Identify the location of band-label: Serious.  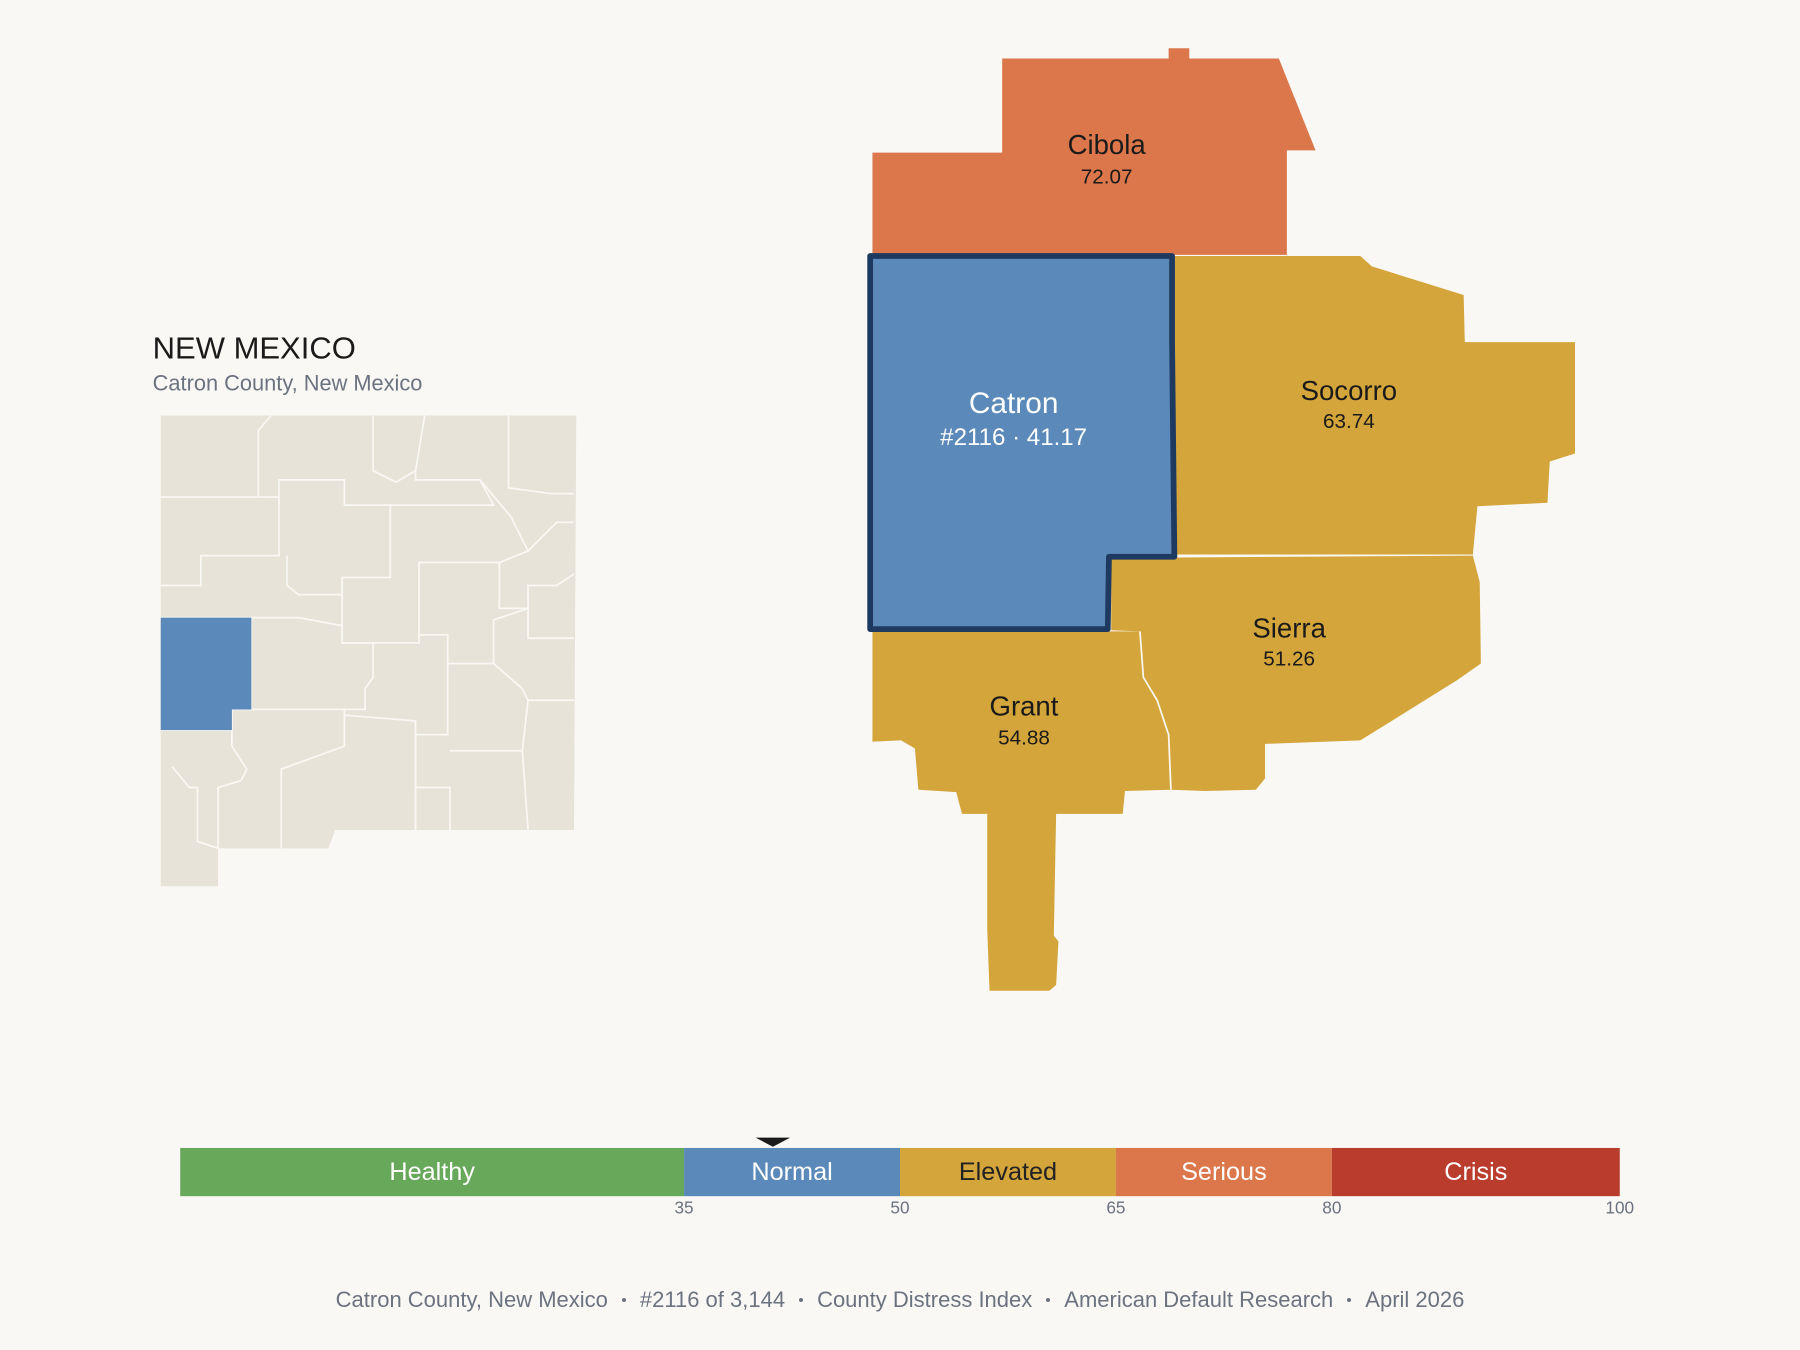
(1224, 1172).